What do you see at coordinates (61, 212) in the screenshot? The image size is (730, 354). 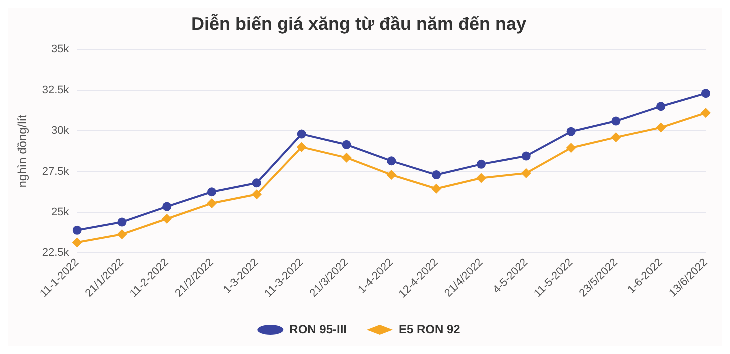 I see `y-tick-label: 25k` at bounding box center [61, 212].